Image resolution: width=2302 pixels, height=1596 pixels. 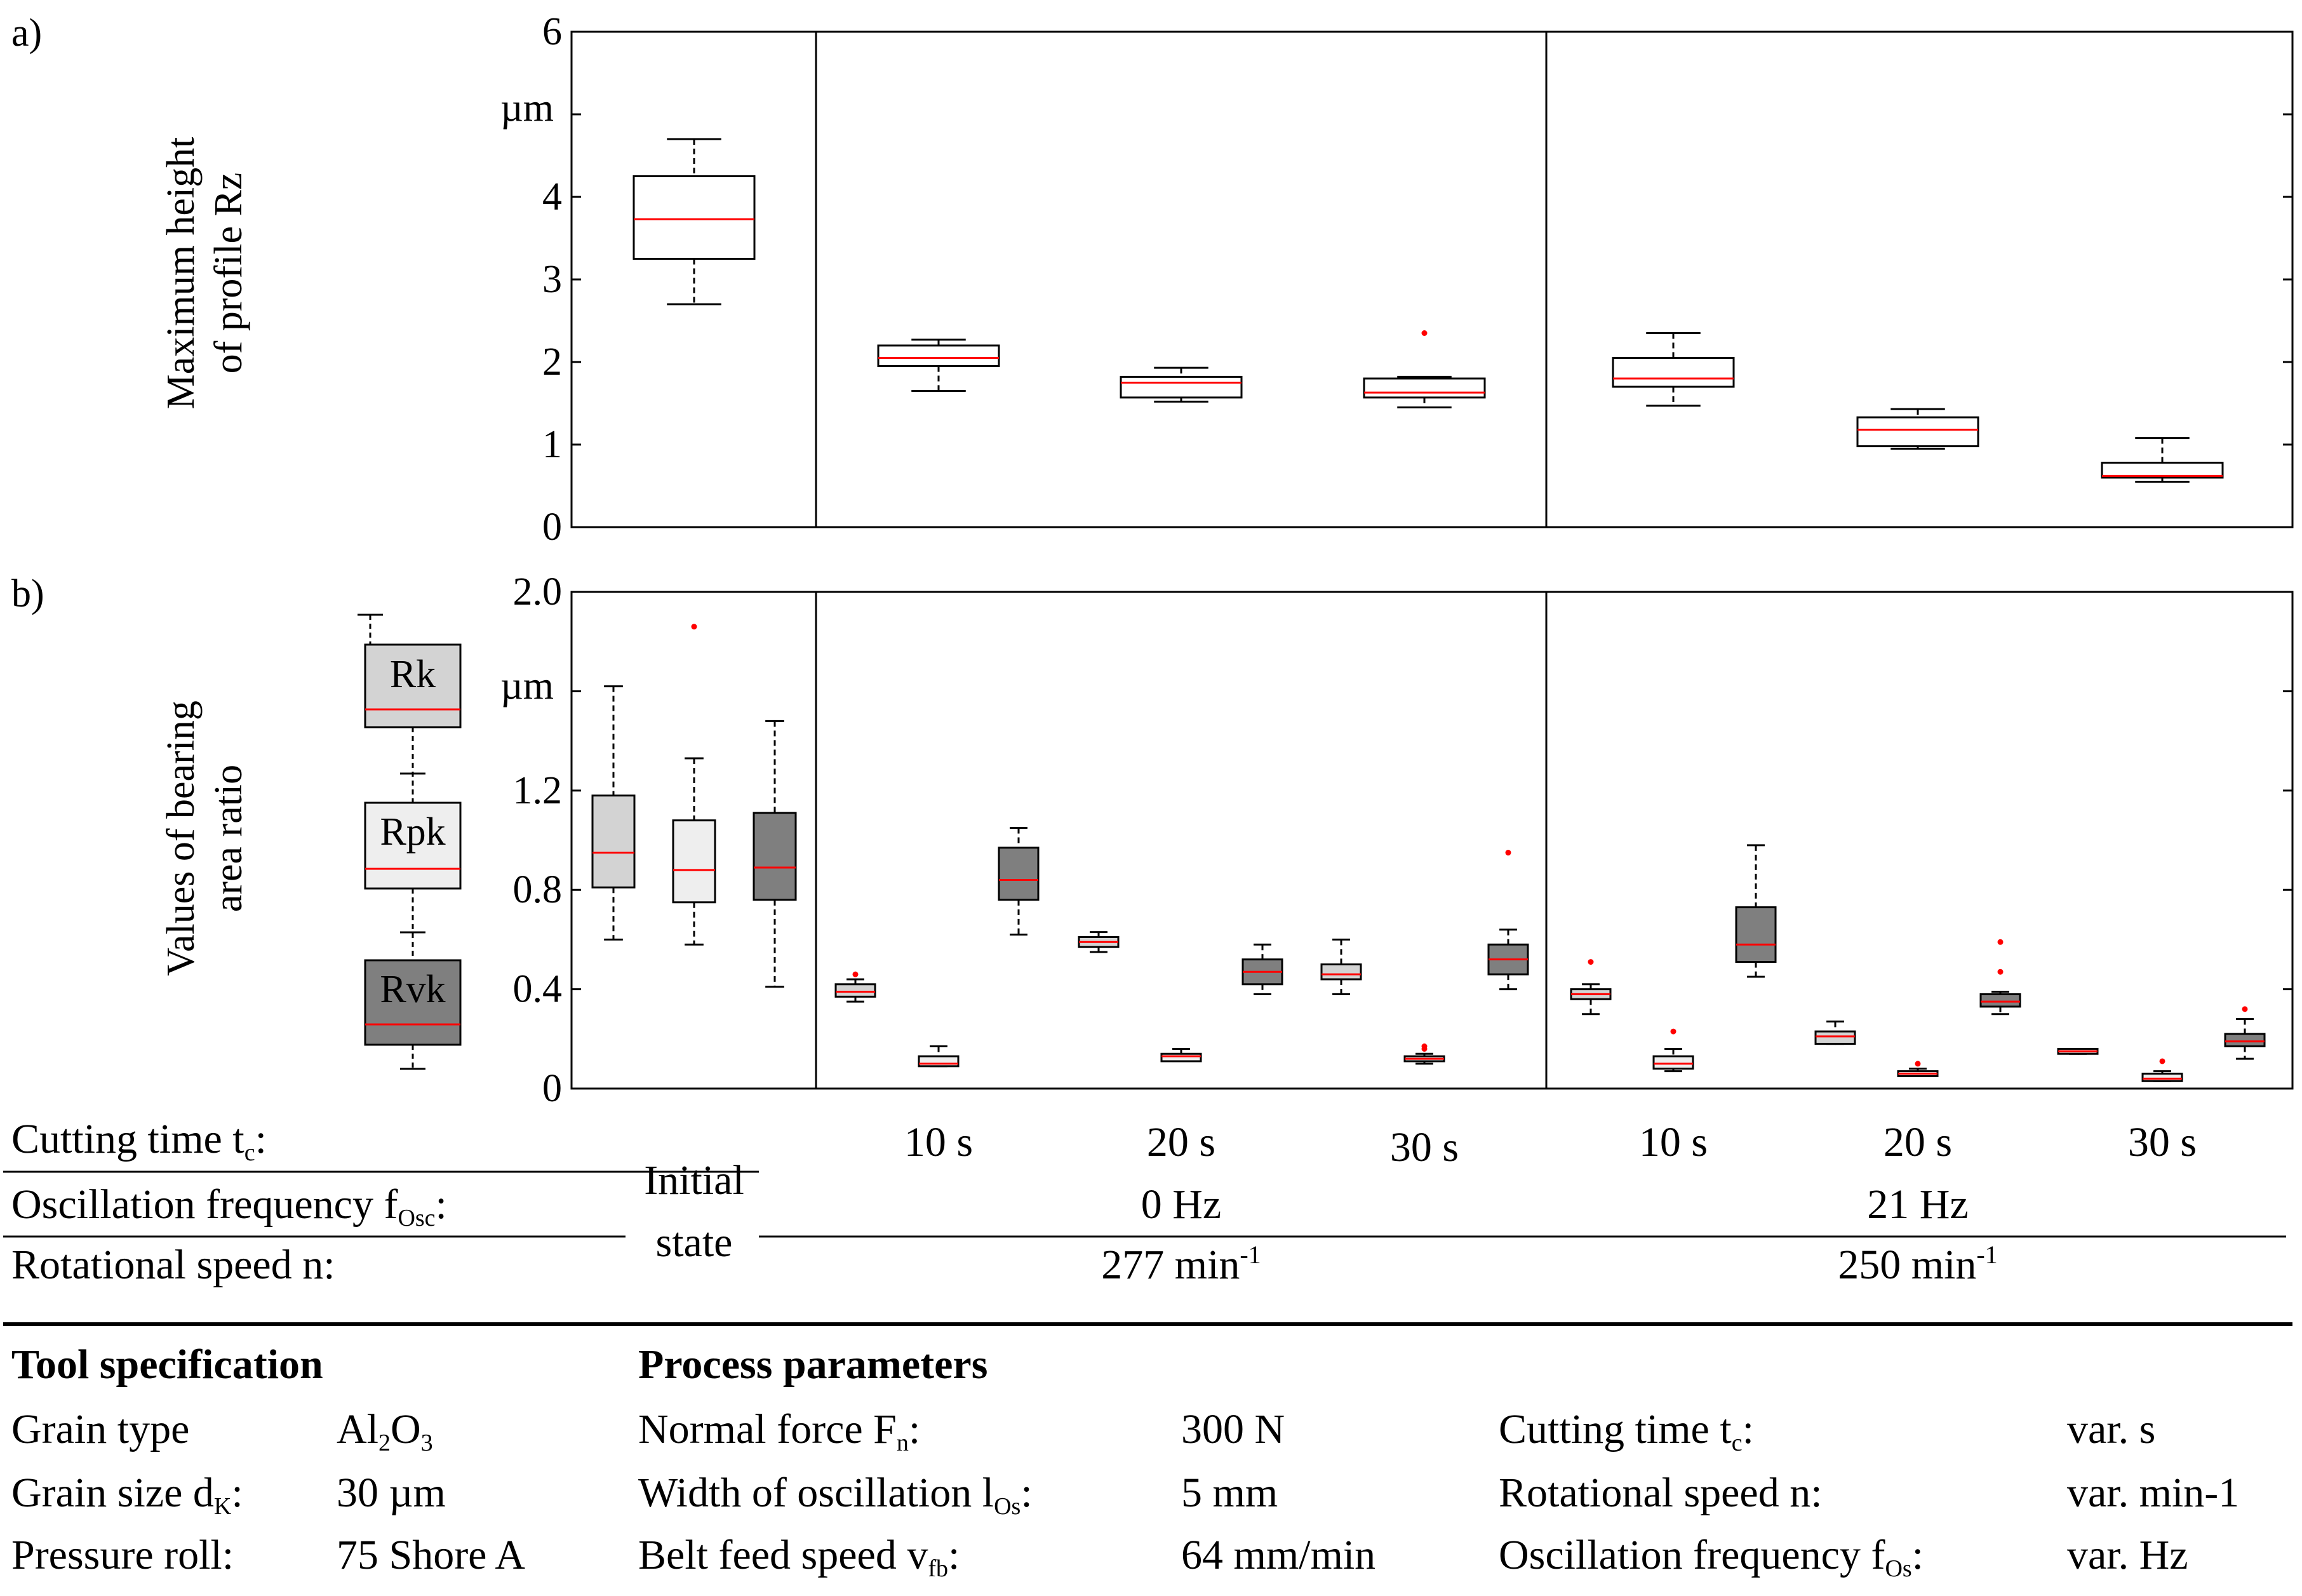 What do you see at coordinates (229, 838) in the screenshot?
I see `plot-b-ylabel-line2: area ratio` at bounding box center [229, 838].